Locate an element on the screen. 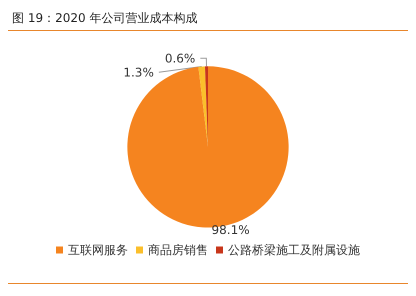 This screenshot has width=416, height=296. data-label: 98.1% is located at coordinates (231, 230).